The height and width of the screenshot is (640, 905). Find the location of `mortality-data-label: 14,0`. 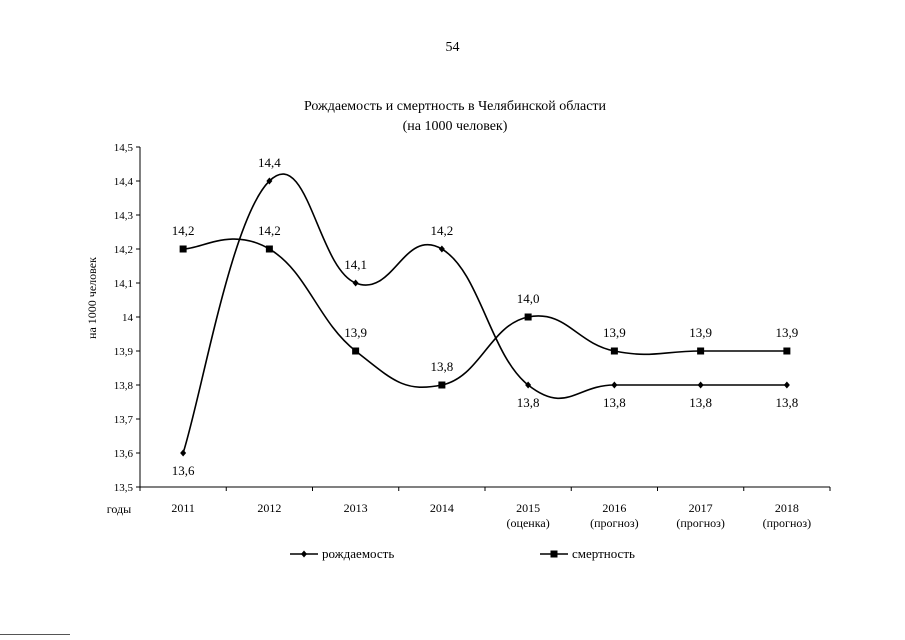

mortality-data-label: 14,0 is located at coordinates (528, 298).